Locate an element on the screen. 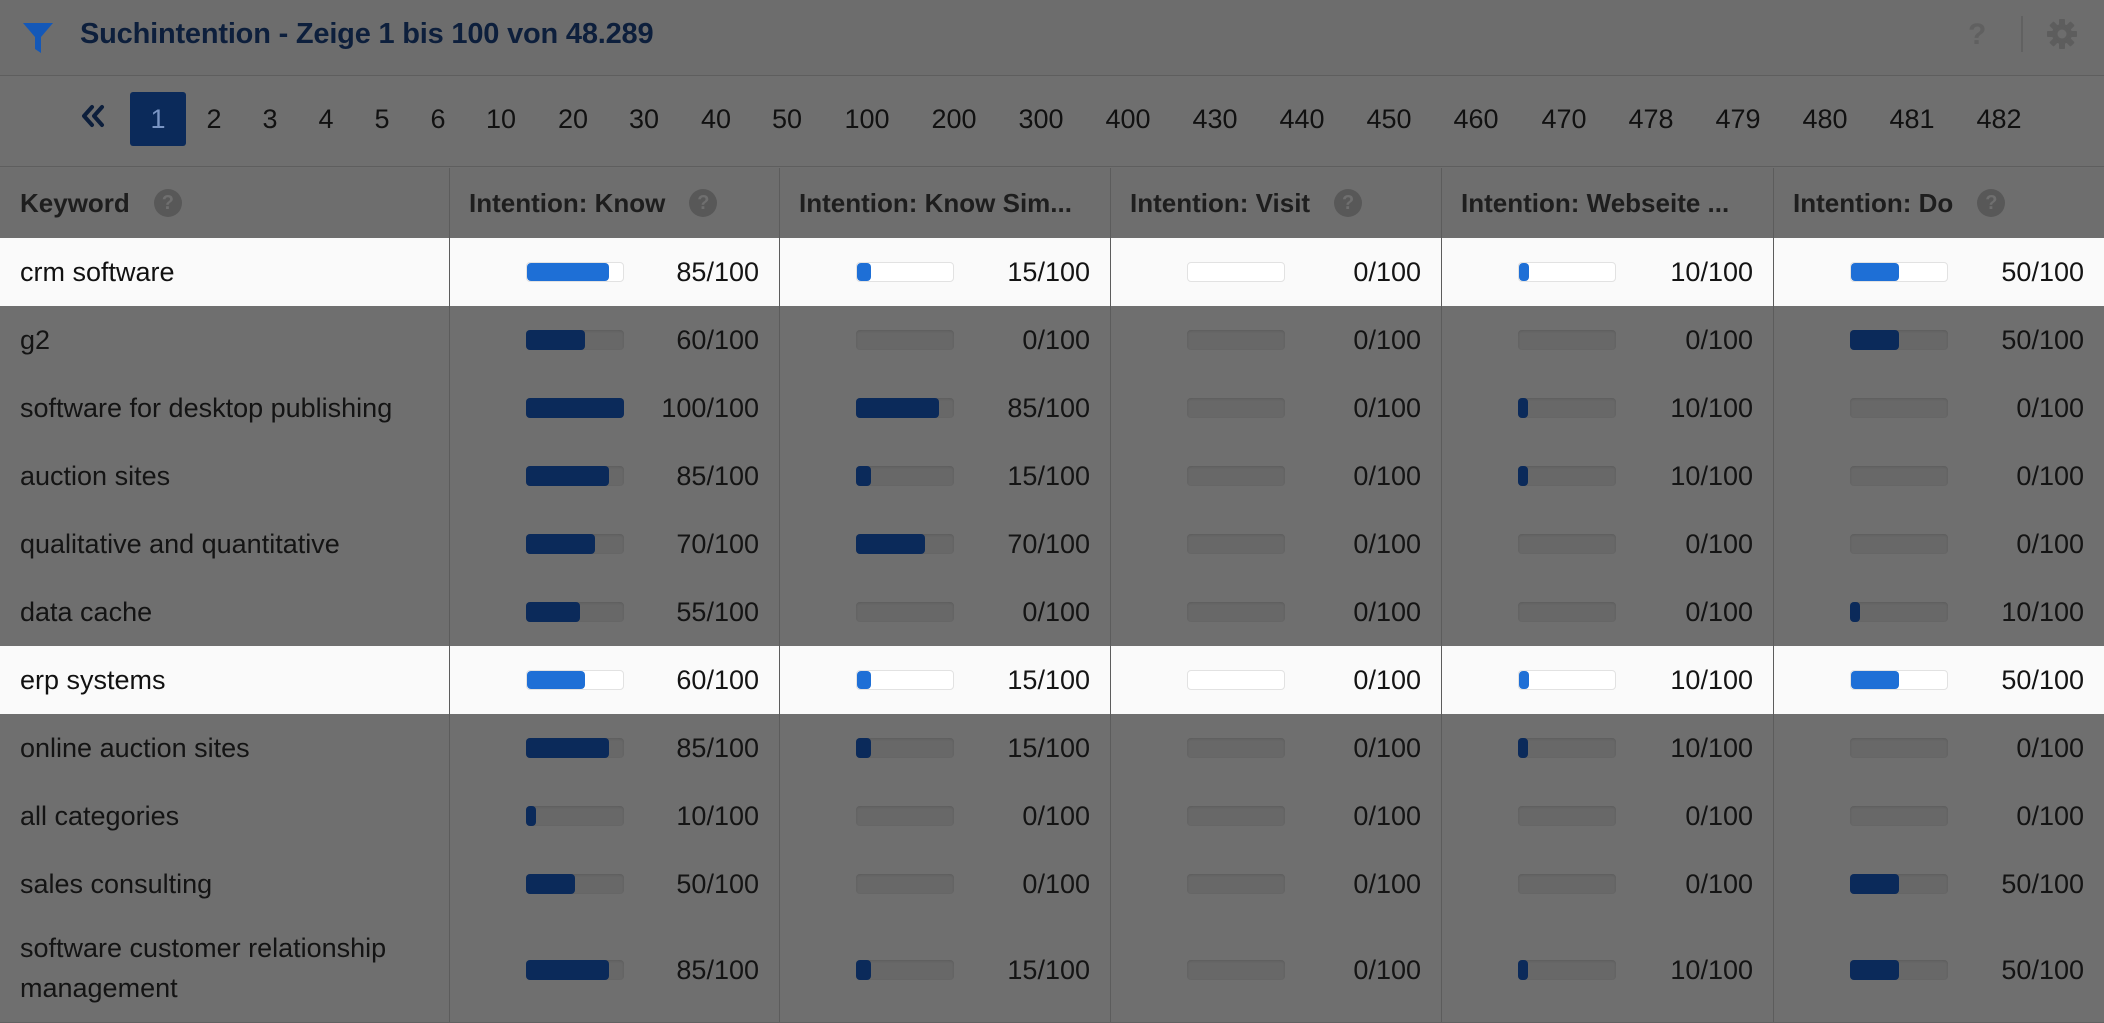  page-link-6: 6 is located at coordinates (438, 119).